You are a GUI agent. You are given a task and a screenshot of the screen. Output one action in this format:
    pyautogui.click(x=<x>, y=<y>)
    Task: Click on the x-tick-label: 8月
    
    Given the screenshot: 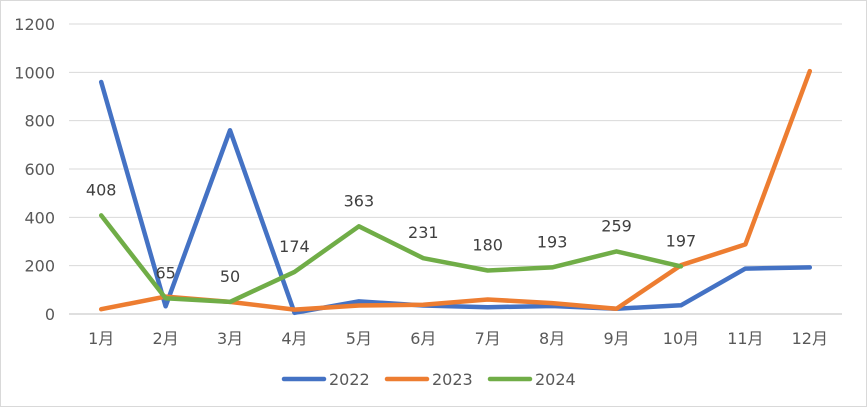 What is the action you would take?
    pyautogui.click(x=552, y=338)
    